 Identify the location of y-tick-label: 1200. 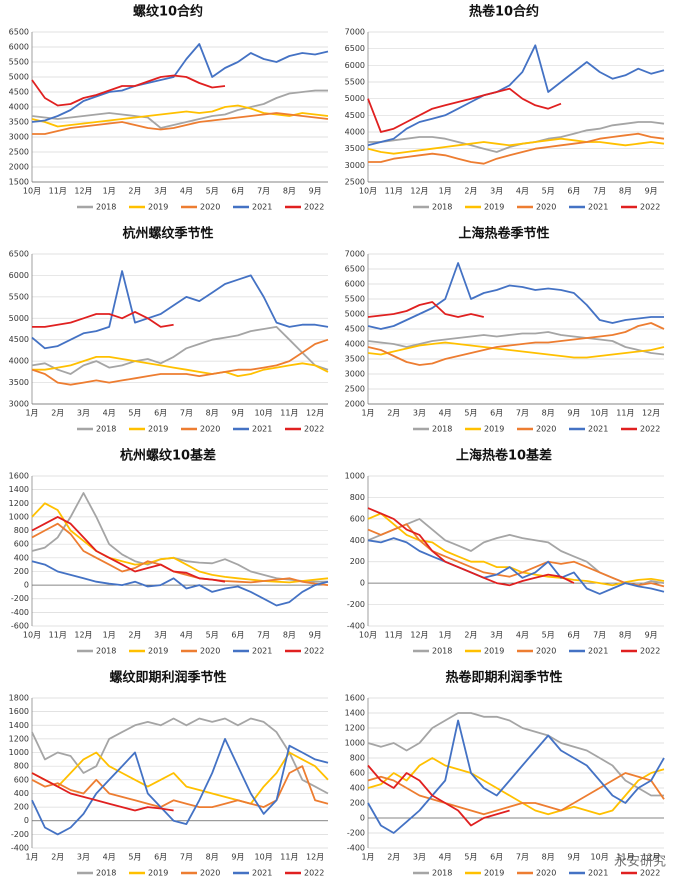
(19, 738).